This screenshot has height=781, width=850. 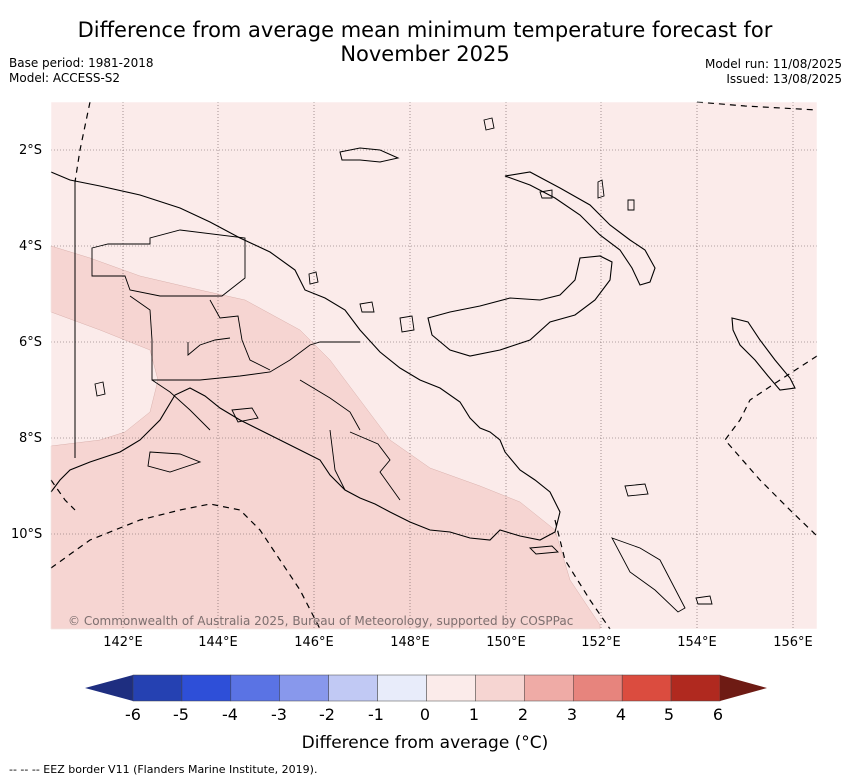 What do you see at coordinates (279, 714) in the screenshot?
I see `colorbar-tick: -3` at bounding box center [279, 714].